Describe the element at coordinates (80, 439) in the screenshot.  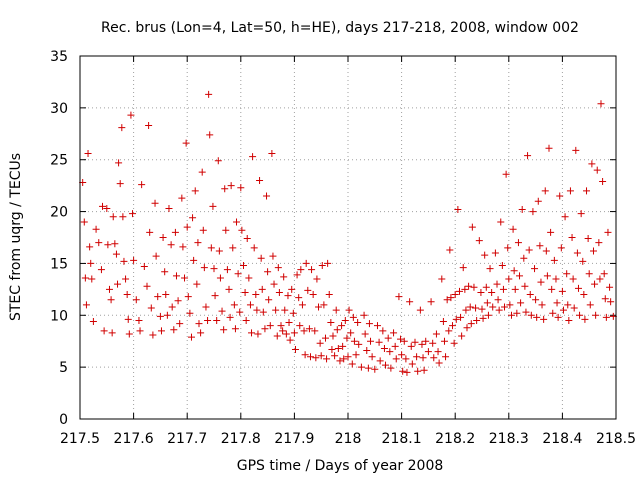
I see `x-tick-label: 217.5` at that location.